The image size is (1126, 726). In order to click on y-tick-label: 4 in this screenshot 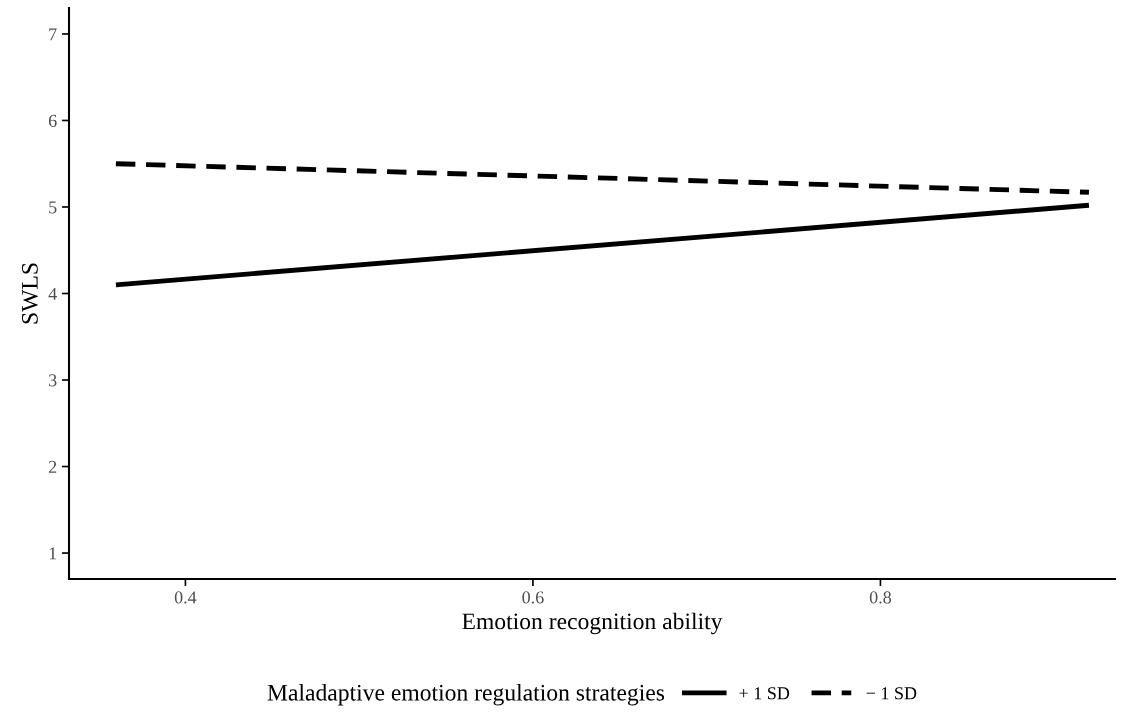, I will do `click(52, 293)`.